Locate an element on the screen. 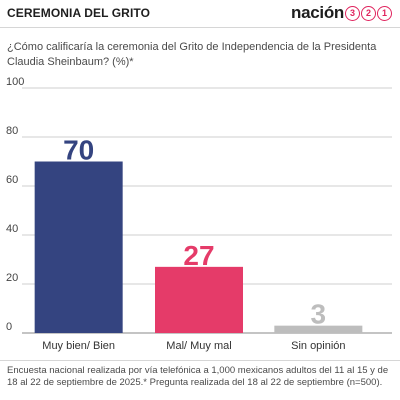 Image resolution: width=400 pixels, height=400 pixels. y-tick-label-20: 20 is located at coordinates (12, 278).